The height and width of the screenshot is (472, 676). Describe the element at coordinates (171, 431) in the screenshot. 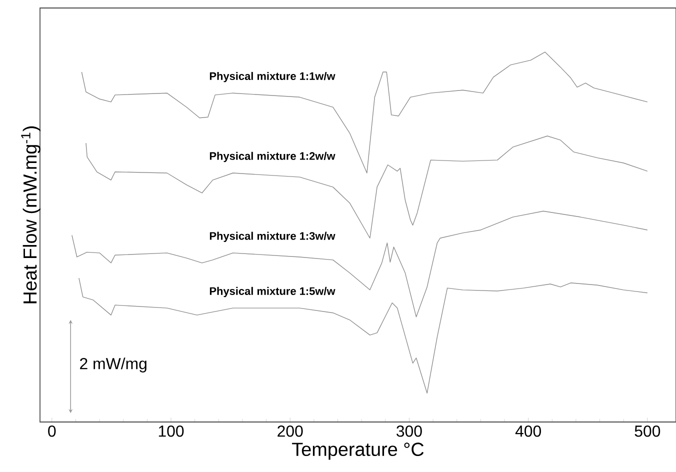

I see `x-tick-label: 100` at that location.